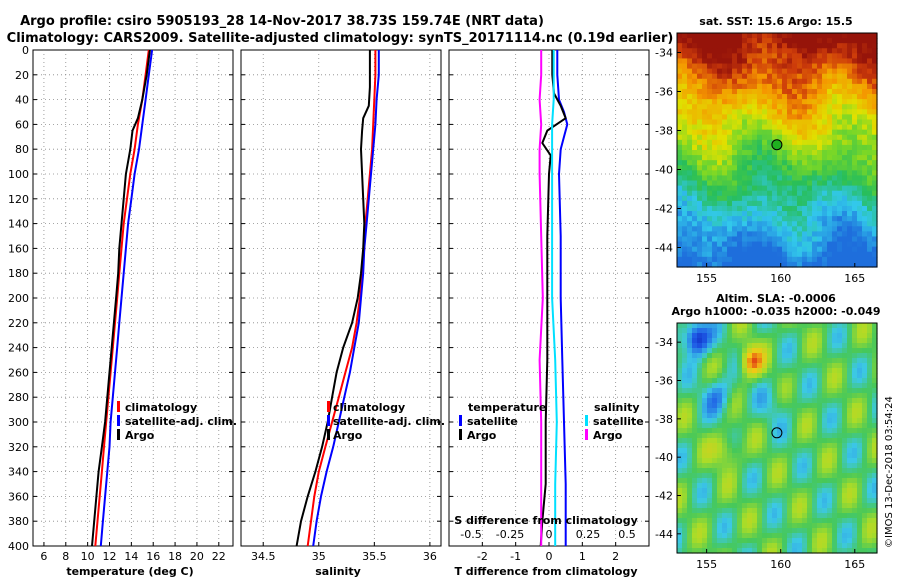 This screenshot has width=900, height=580. I want to click on x-tick-label: 35.5, so click(374, 556).